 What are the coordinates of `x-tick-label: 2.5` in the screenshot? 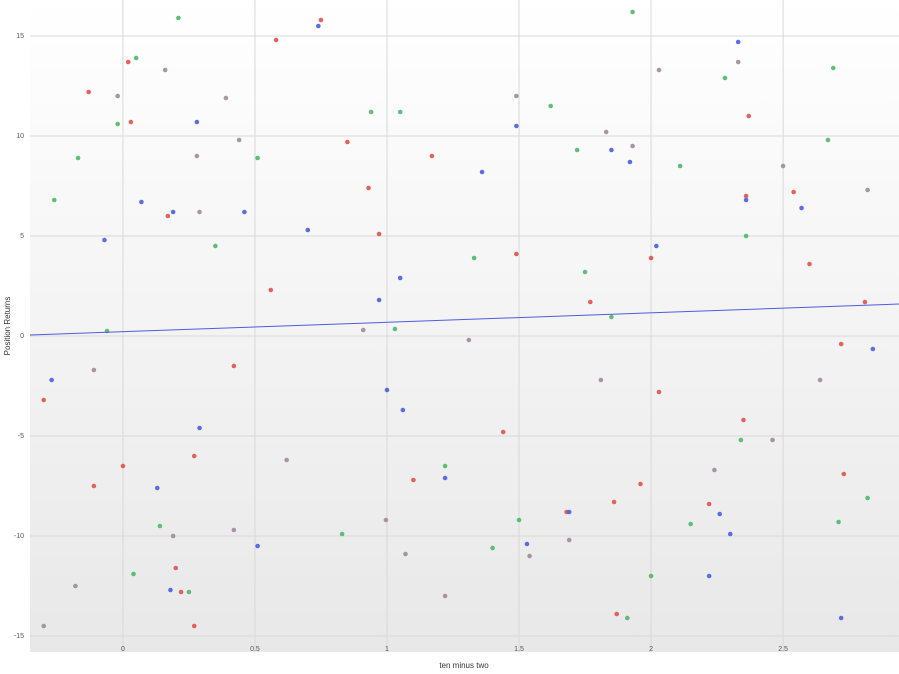 It's located at (783, 649).